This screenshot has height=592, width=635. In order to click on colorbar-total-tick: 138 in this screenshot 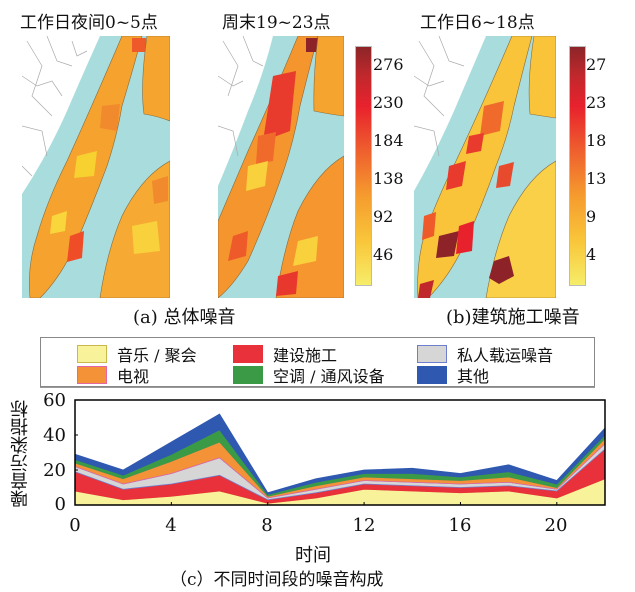, I will do `click(388, 178)`.